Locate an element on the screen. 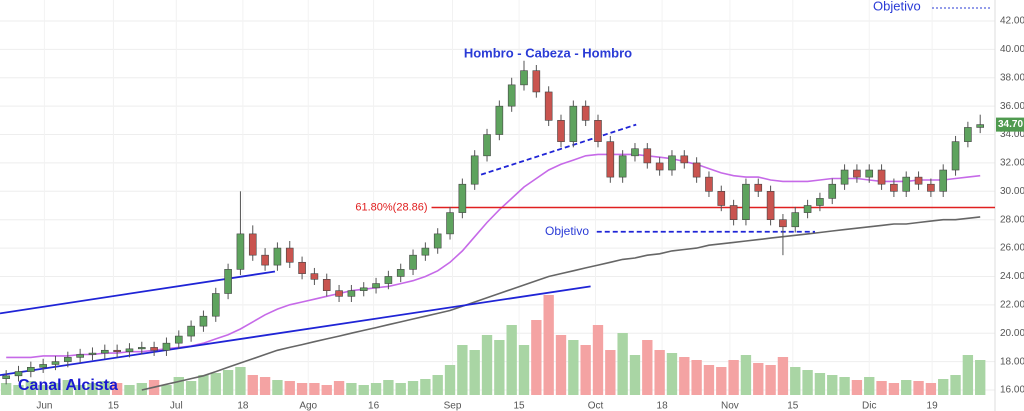 Image resolution: width=1024 pixels, height=411 pixels. x-tick-label: Dic is located at coordinates (869, 406).